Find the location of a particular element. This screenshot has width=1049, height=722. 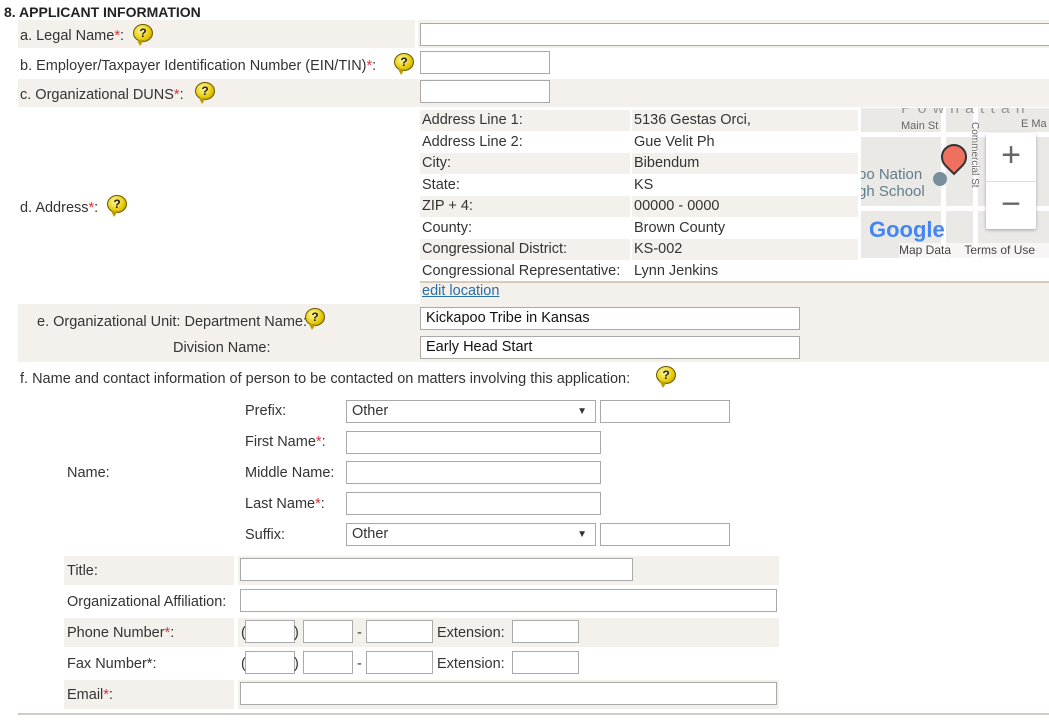

address-row: State: KS is located at coordinates (639, 185).